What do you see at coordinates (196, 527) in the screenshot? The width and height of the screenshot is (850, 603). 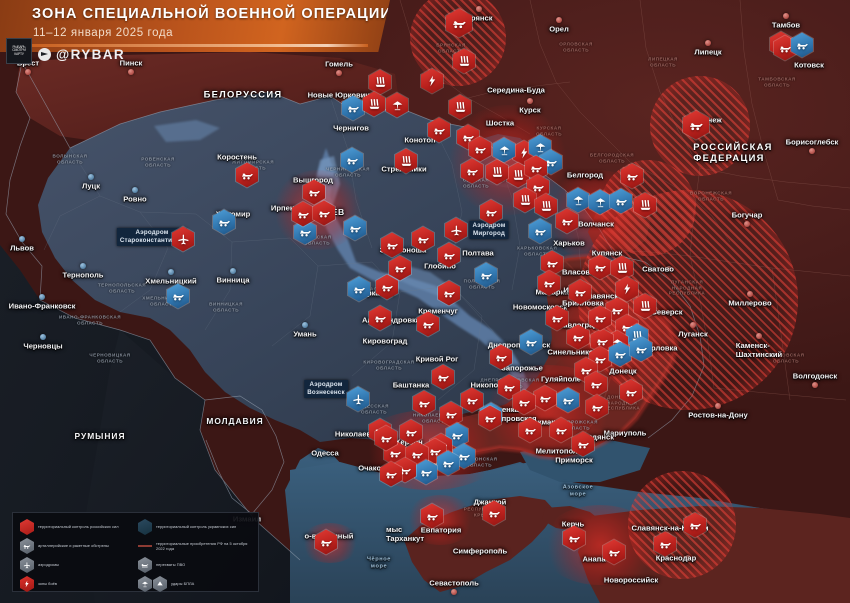 I see `legend-label: территориальный контроль украинских сил` at bounding box center [196, 527].